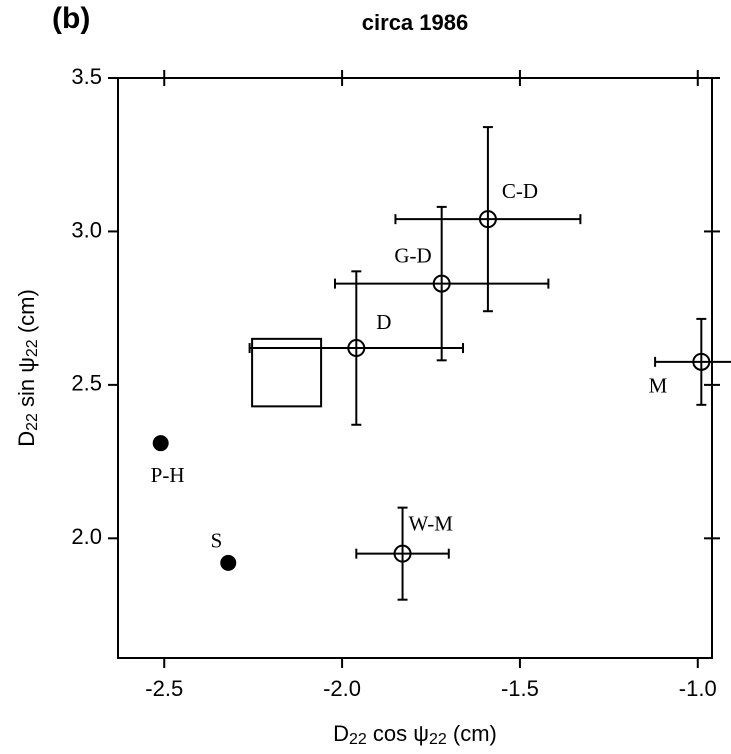 The height and width of the screenshot is (754, 731). I want to click on panel-label: (b), so click(71, 18).